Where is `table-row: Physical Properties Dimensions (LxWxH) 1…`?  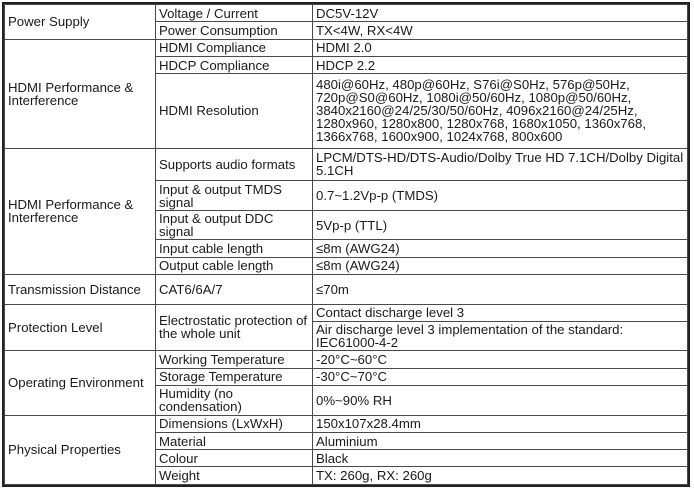
table-row: Physical Properties Dimensions (LxWxH) 1… is located at coordinates (346, 450).